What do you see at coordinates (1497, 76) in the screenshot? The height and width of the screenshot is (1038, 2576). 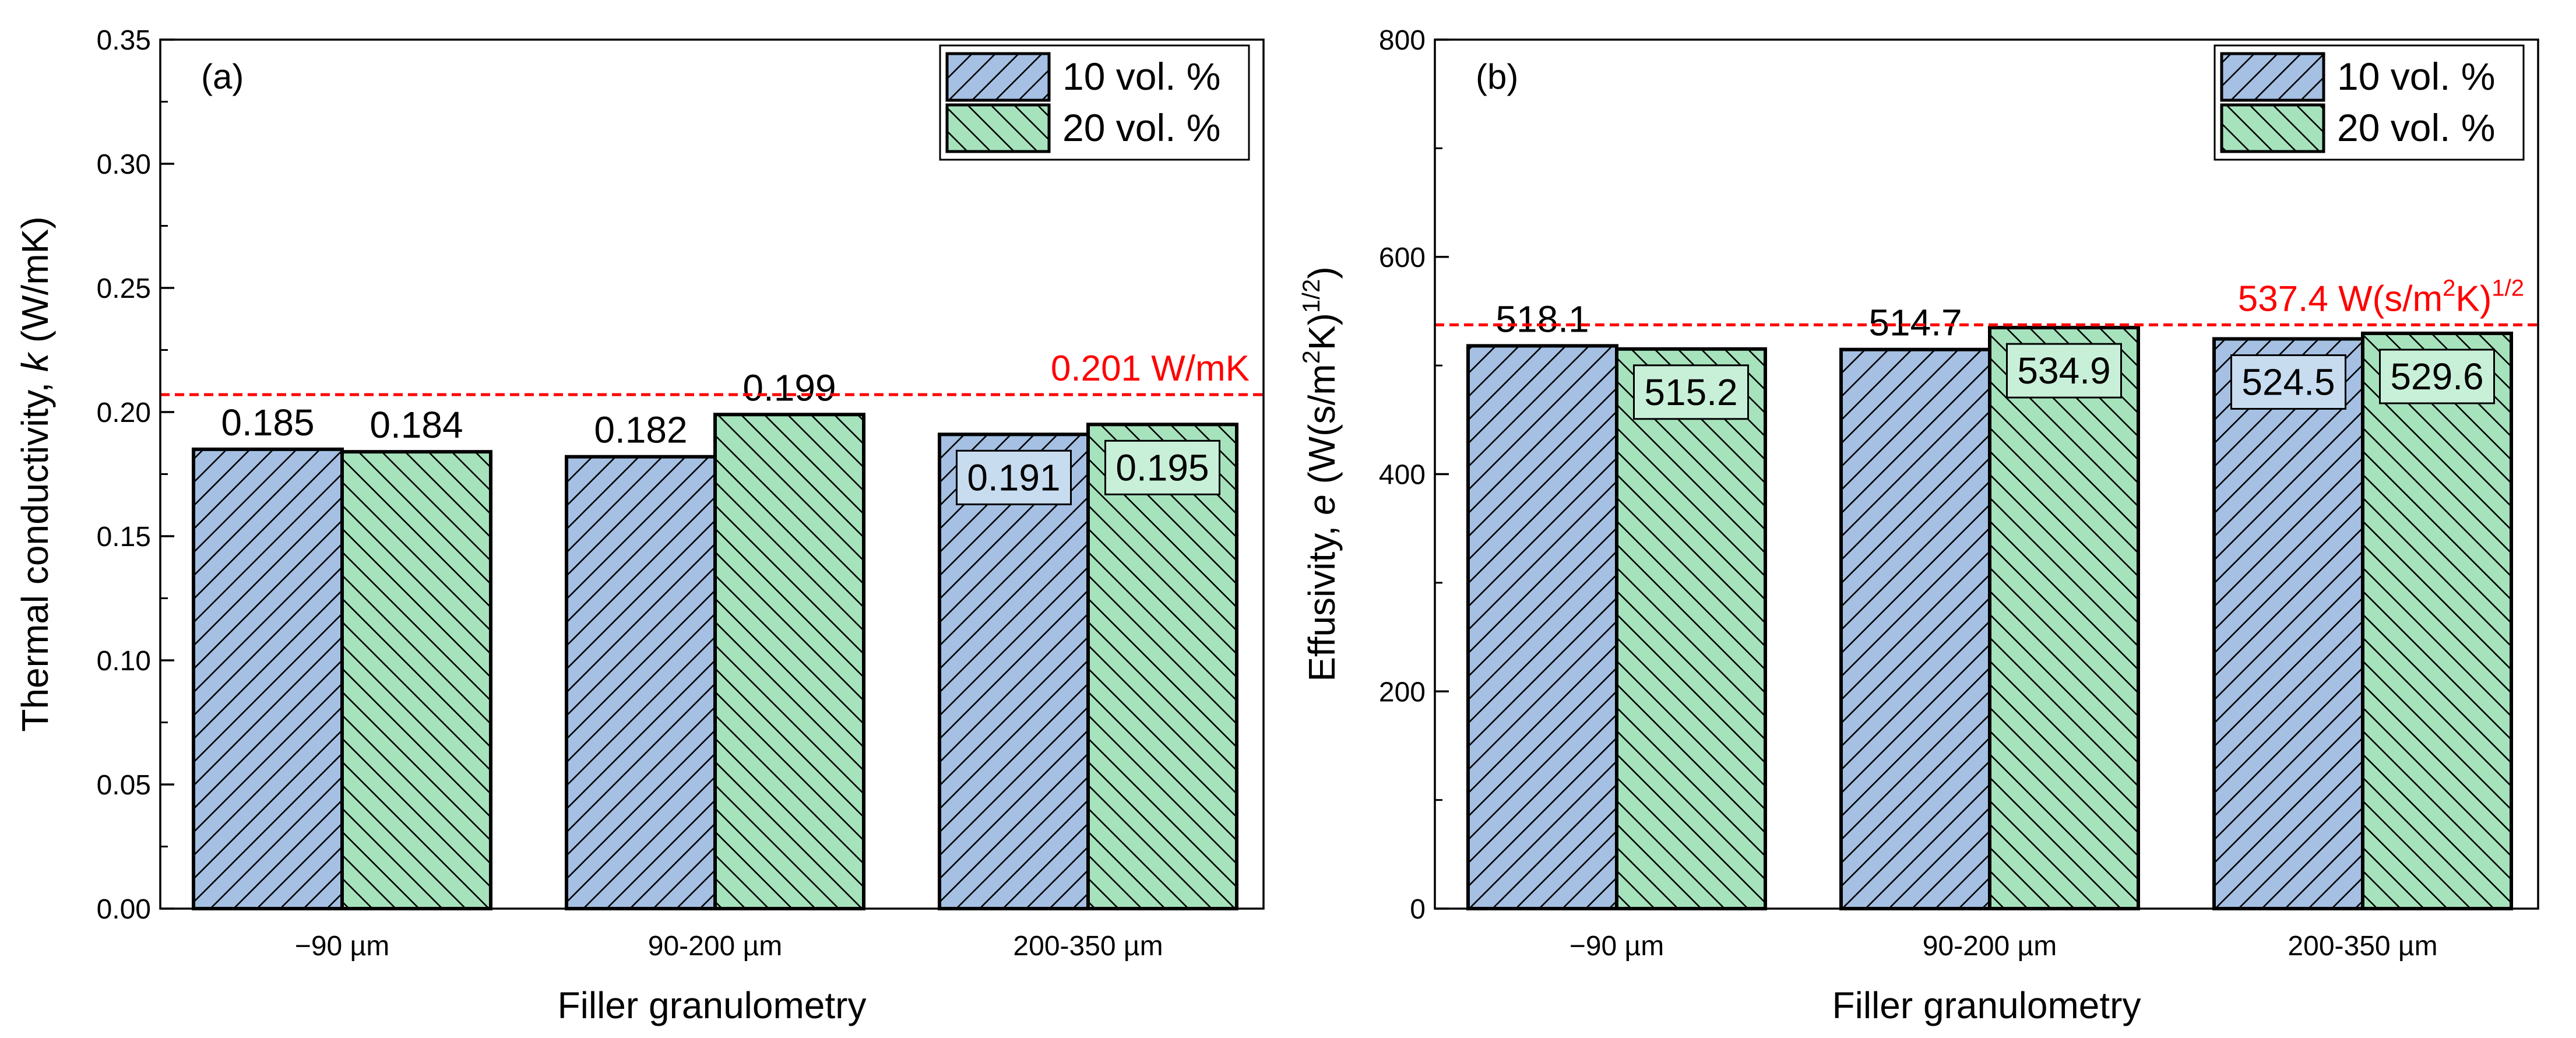 I see `panel-label: (b)` at bounding box center [1497, 76].